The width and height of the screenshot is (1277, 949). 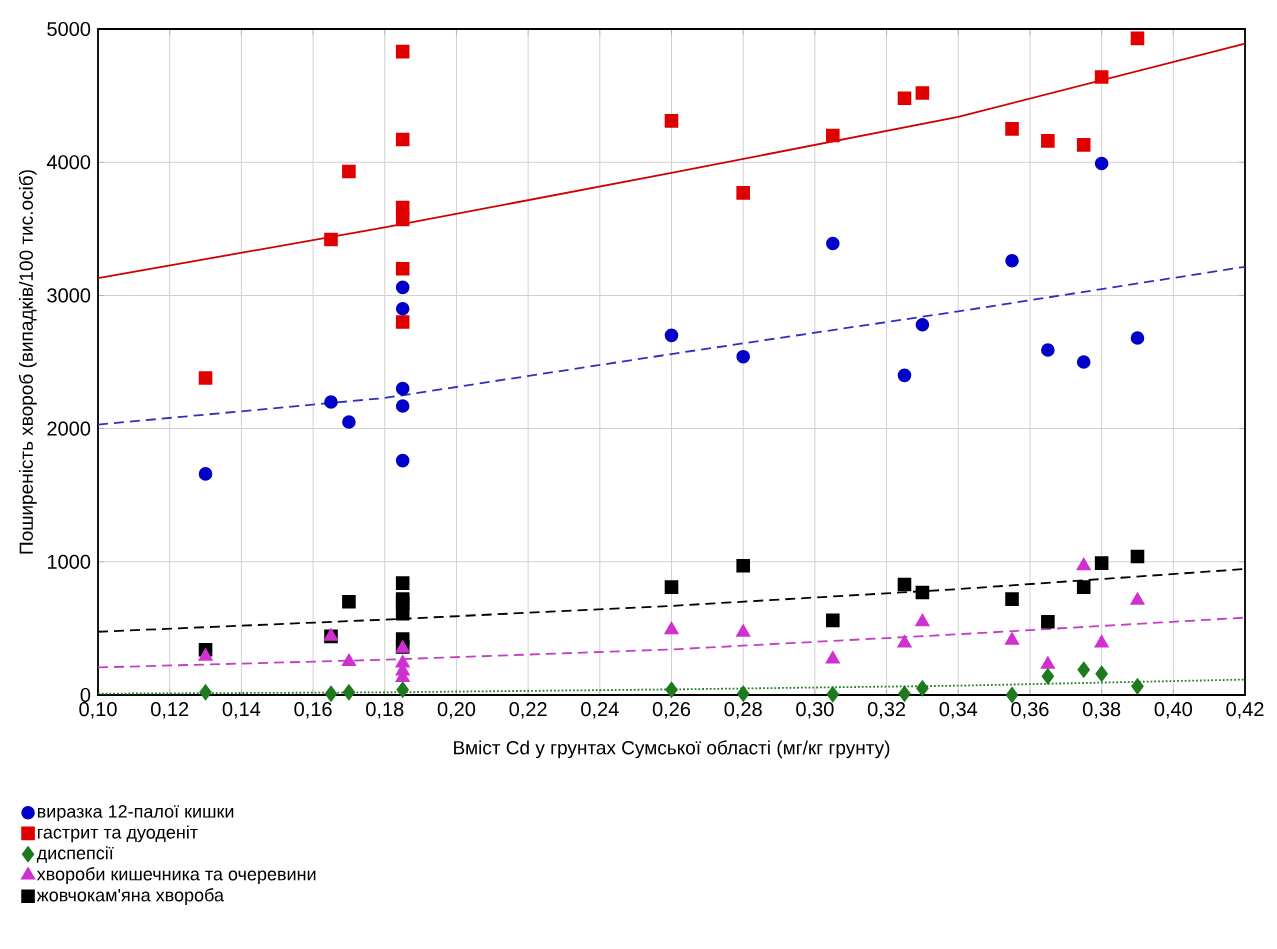 What do you see at coordinates (69, 29) in the screenshot?
I see `y-tick-label: 5000` at bounding box center [69, 29].